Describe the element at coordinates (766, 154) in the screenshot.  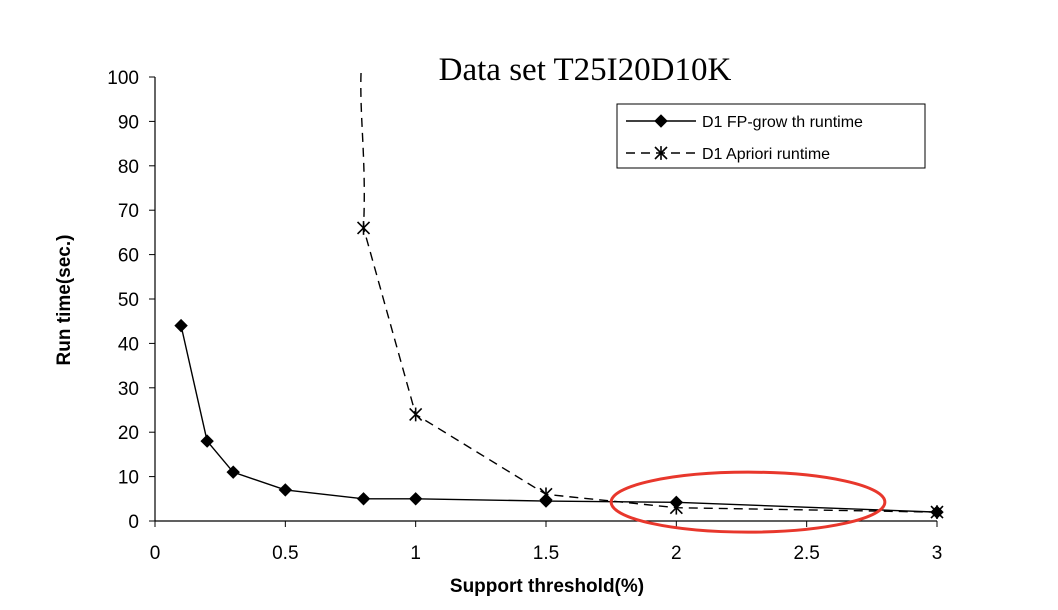
I see `legend-label: D1 Apriori runtime` at that location.